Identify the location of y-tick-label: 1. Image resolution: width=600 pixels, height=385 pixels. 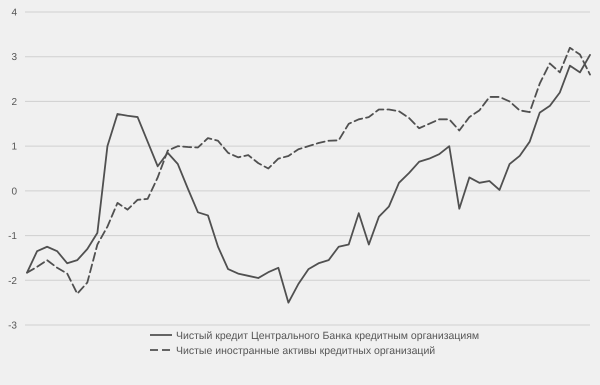
(14, 147).